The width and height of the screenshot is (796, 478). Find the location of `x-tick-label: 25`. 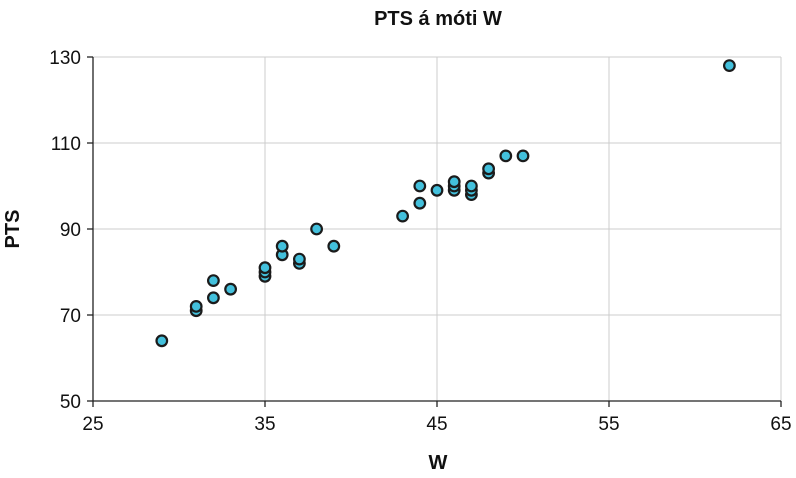

x-tick-label: 25 is located at coordinates (92, 424).